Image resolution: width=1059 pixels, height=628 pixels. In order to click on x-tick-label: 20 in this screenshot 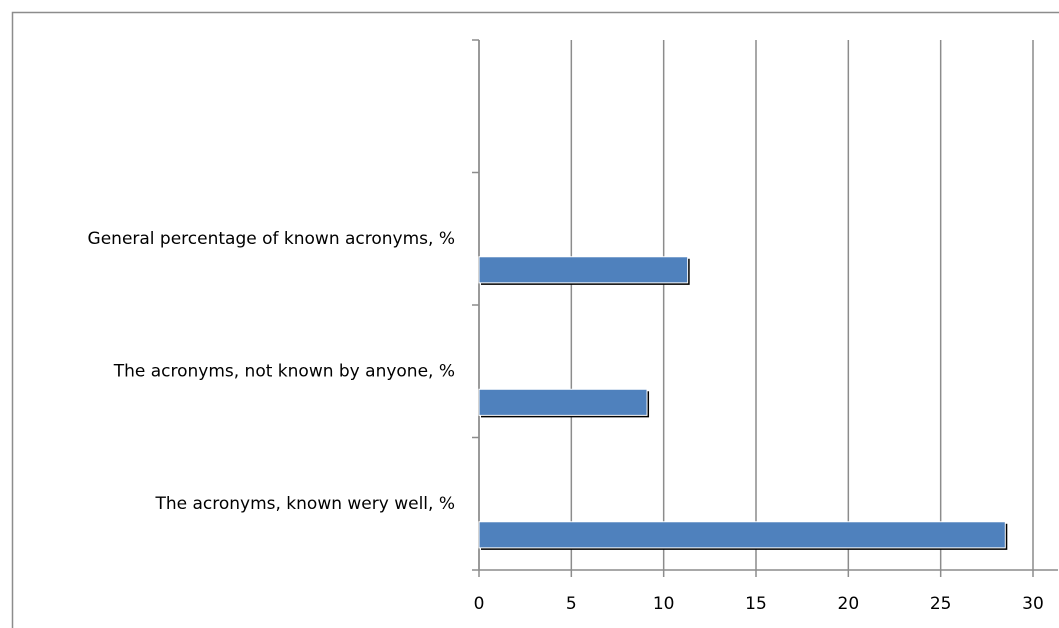, I will do `click(849, 604)`.